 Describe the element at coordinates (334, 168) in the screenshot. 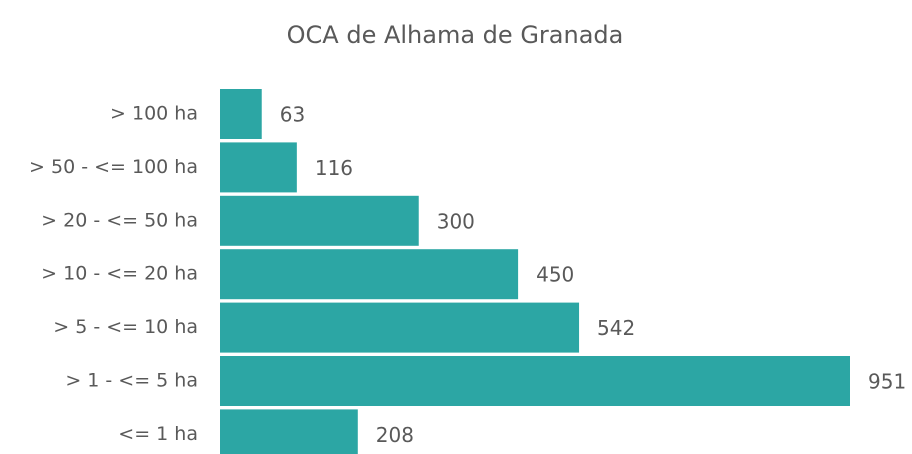

I see `data-label: 116` at that location.